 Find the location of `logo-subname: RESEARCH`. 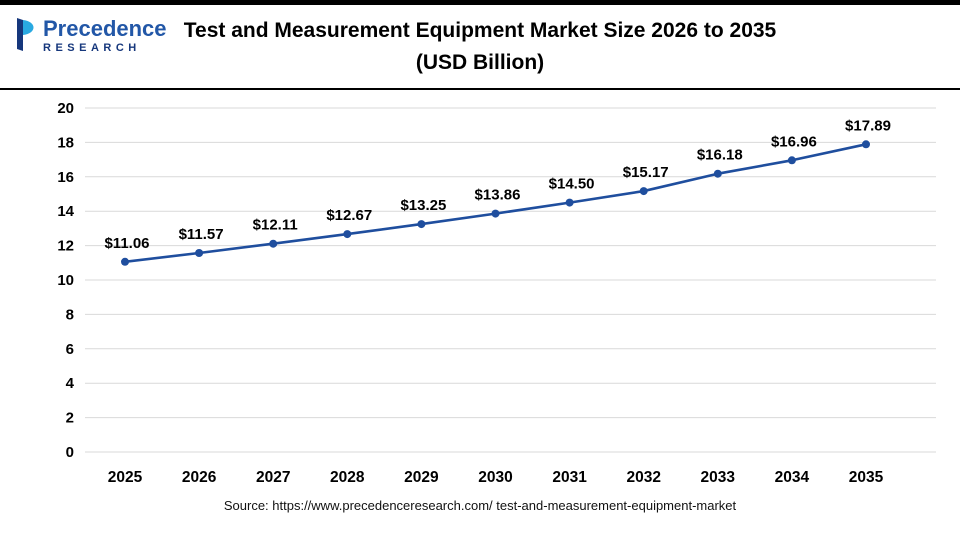

logo-subname: RESEARCH is located at coordinates (92, 48).